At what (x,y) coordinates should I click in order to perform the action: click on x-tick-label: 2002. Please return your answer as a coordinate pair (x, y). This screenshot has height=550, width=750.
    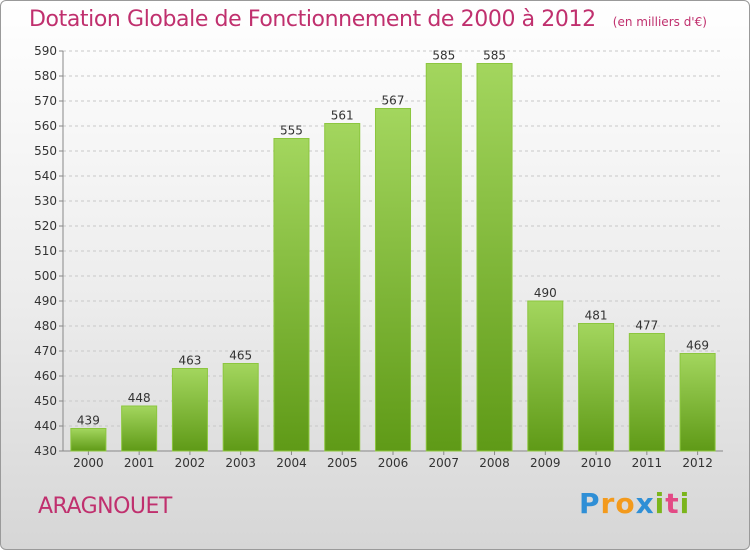
    Looking at the image, I should click on (190, 463).